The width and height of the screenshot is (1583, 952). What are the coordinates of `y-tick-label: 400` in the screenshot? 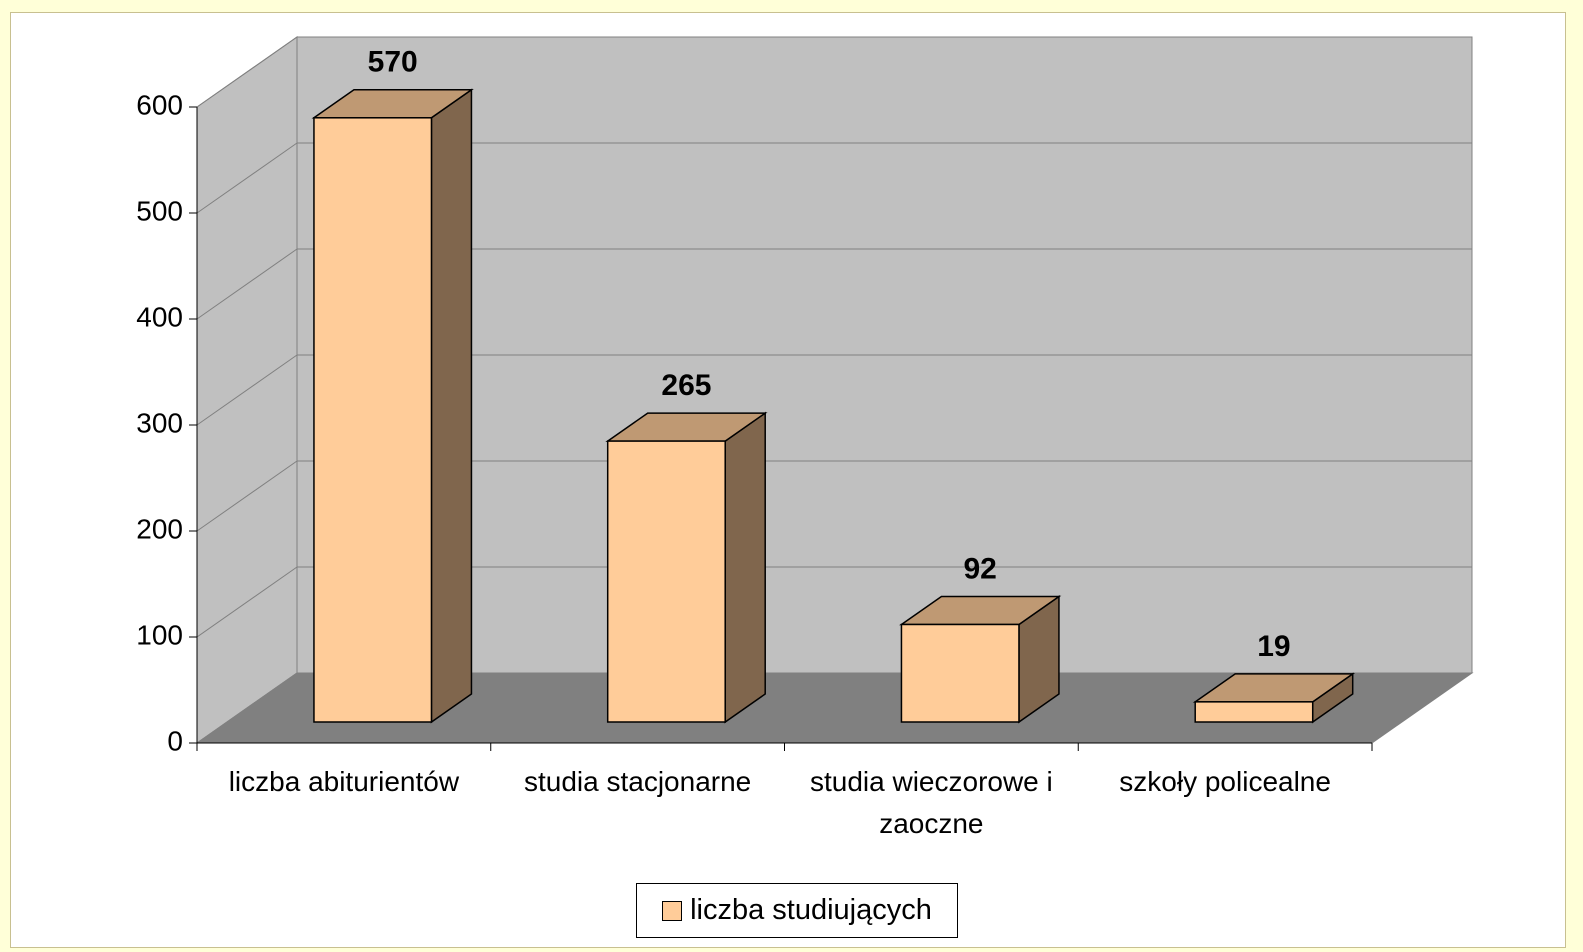 It's located at (159, 316).